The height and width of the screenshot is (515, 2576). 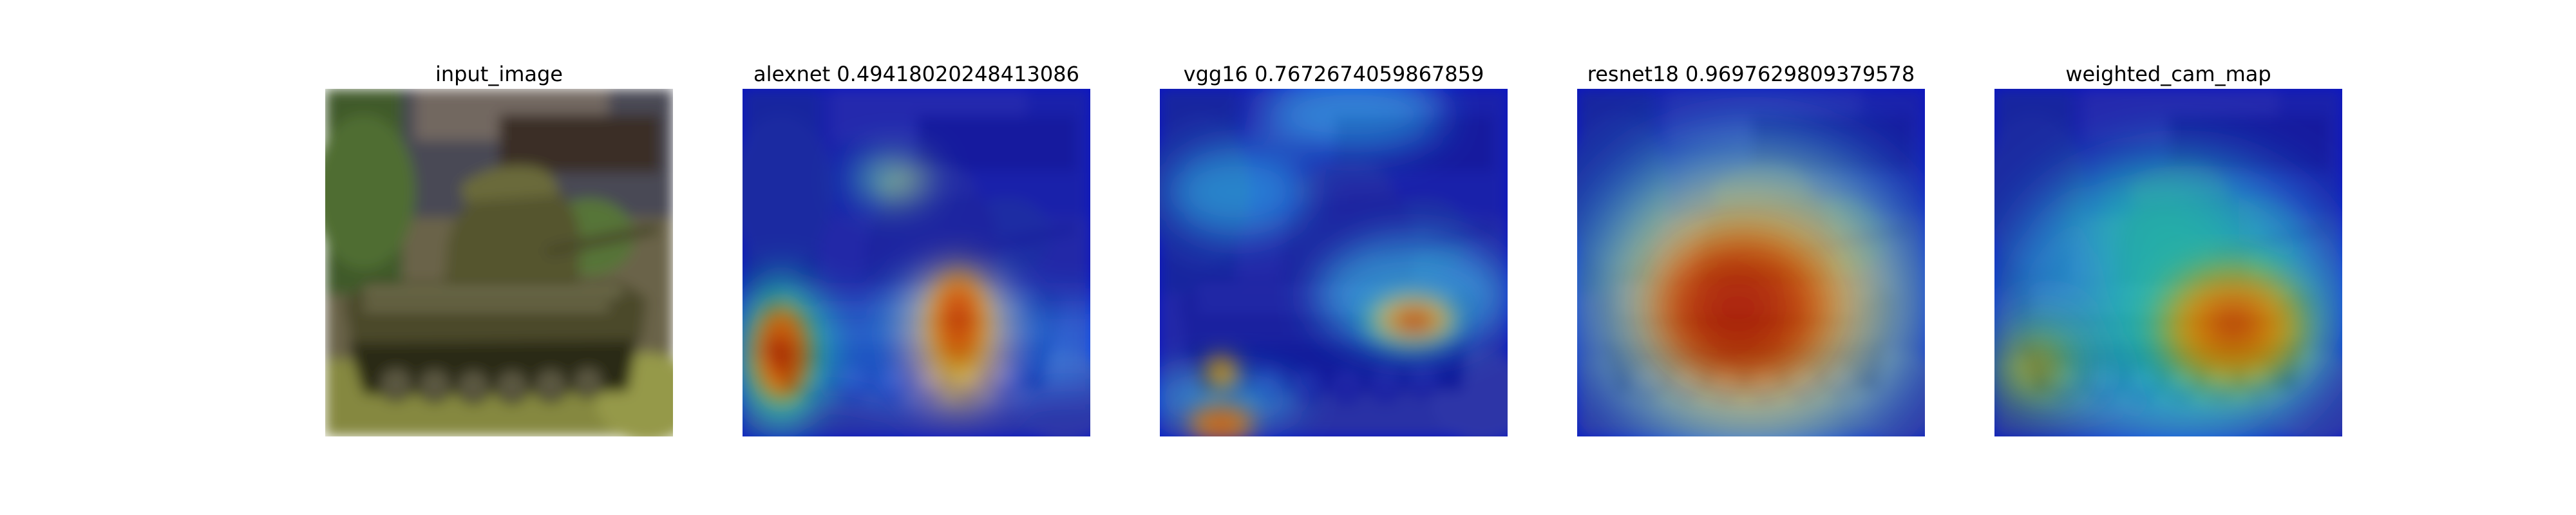 What do you see at coordinates (1333, 74) in the screenshot?
I see `panel-title: vgg16 0.7672674059867859` at bounding box center [1333, 74].